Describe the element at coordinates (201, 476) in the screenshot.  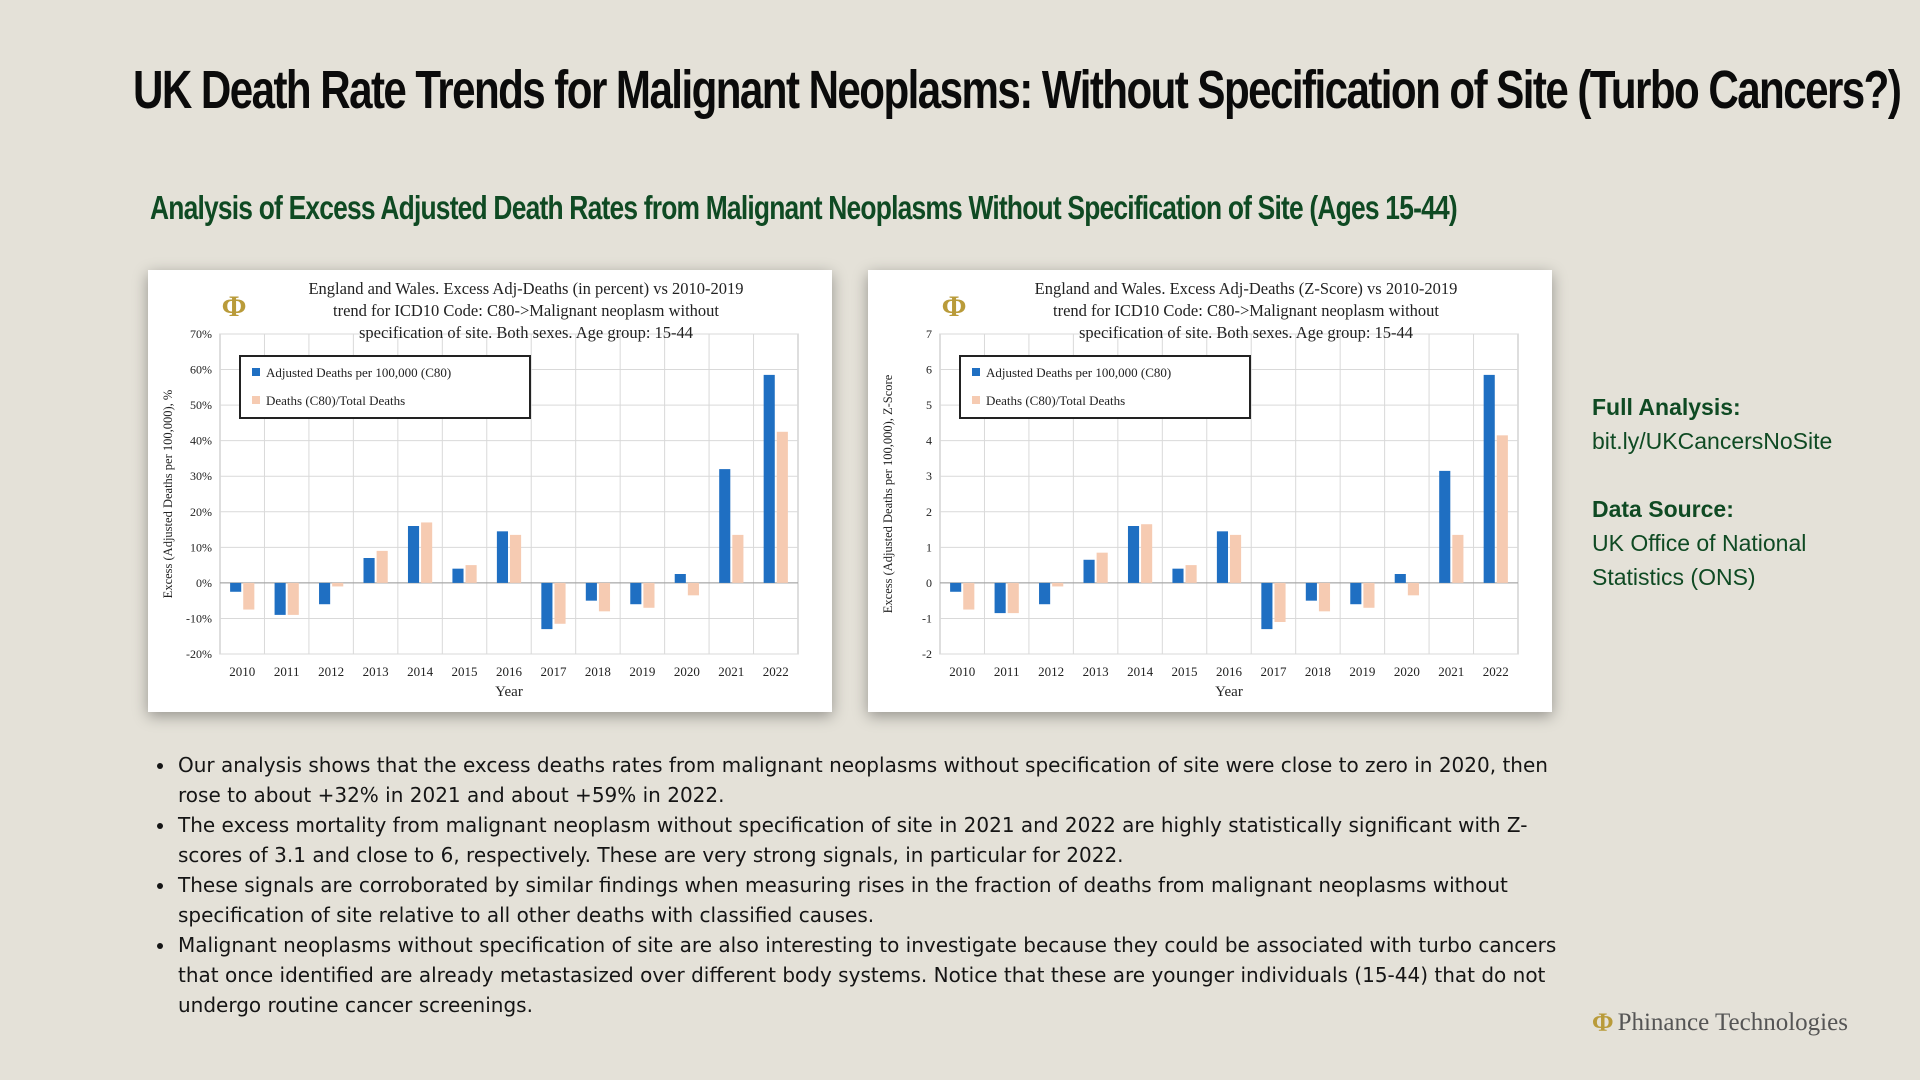
I see `y-tick-label: 30%` at that location.